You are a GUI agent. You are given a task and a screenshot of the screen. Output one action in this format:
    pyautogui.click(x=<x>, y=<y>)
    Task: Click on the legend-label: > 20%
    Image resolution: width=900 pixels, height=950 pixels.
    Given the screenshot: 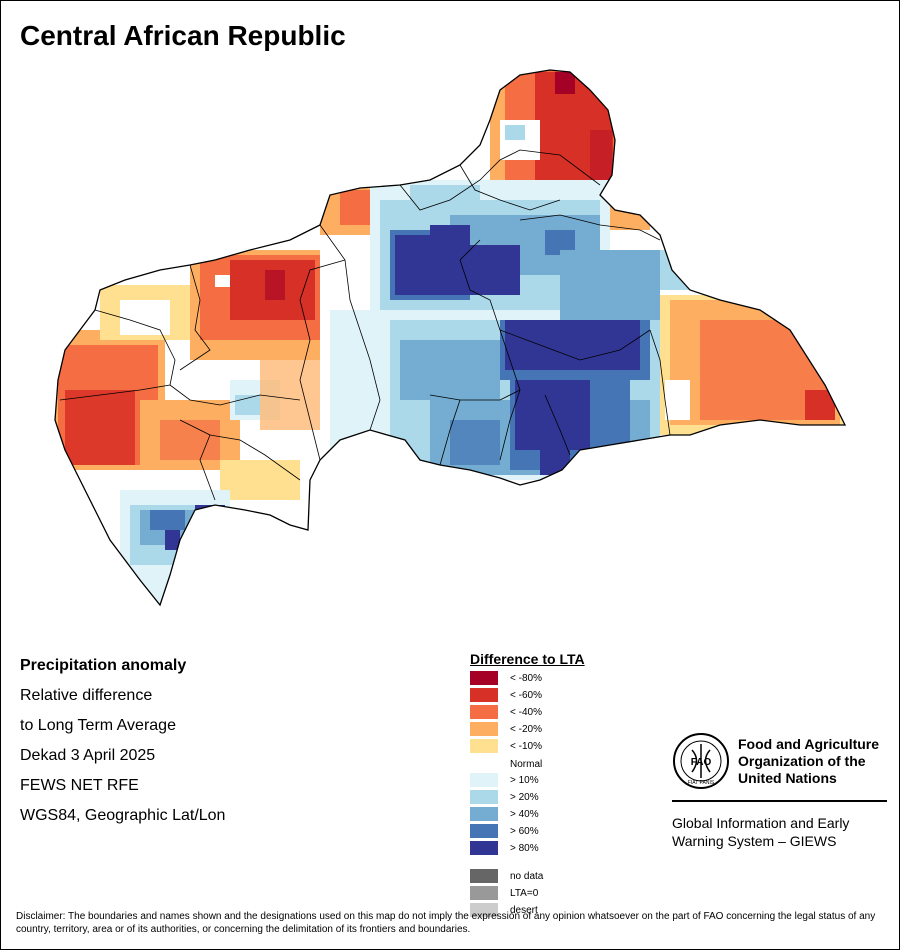 What is the action you would take?
    pyautogui.click(x=524, y=797)
    